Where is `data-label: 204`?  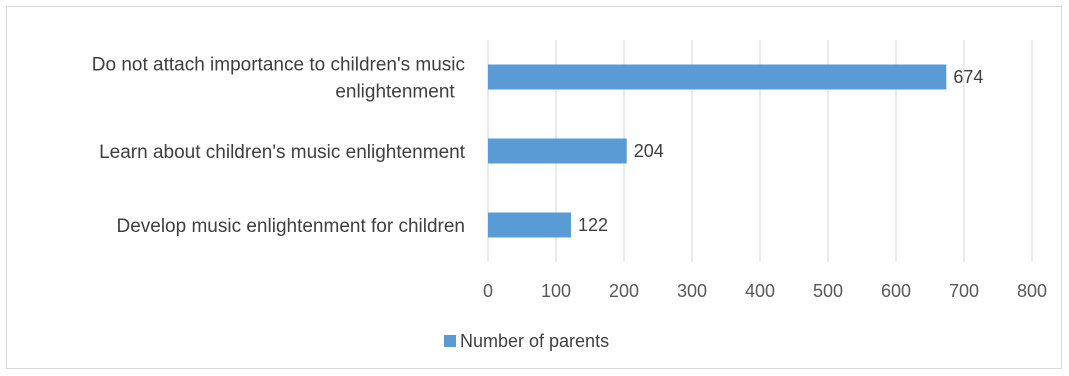
data-label: 204 is located at coordinates (649, 151).